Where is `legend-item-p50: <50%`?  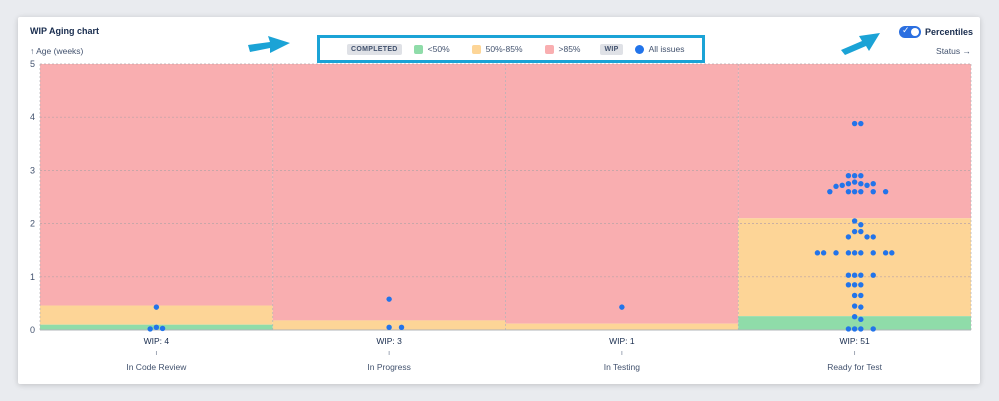 legend-item-p50: <50% is located at coordinates (431, 49).